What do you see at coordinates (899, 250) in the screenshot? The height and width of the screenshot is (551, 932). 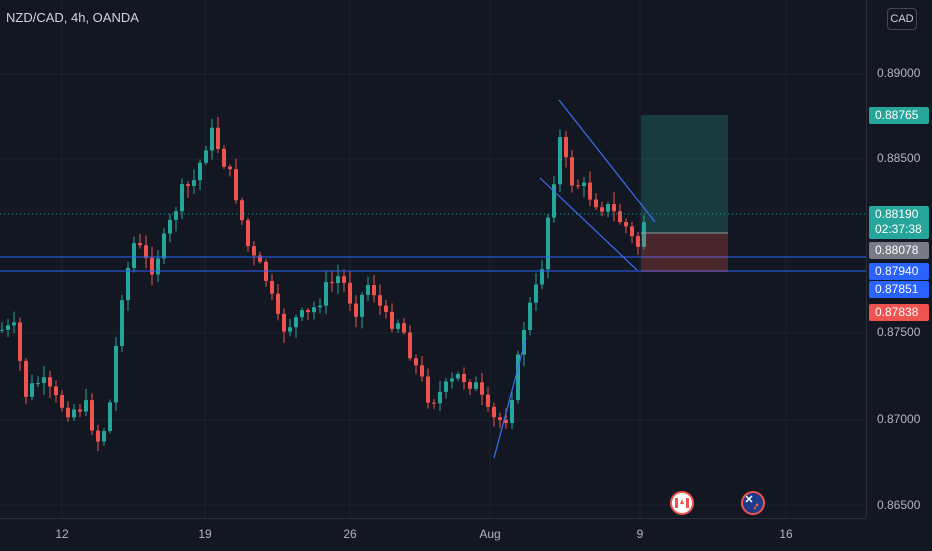 I see `level-price-label: 0.88078` at bounding box center [899, 250].